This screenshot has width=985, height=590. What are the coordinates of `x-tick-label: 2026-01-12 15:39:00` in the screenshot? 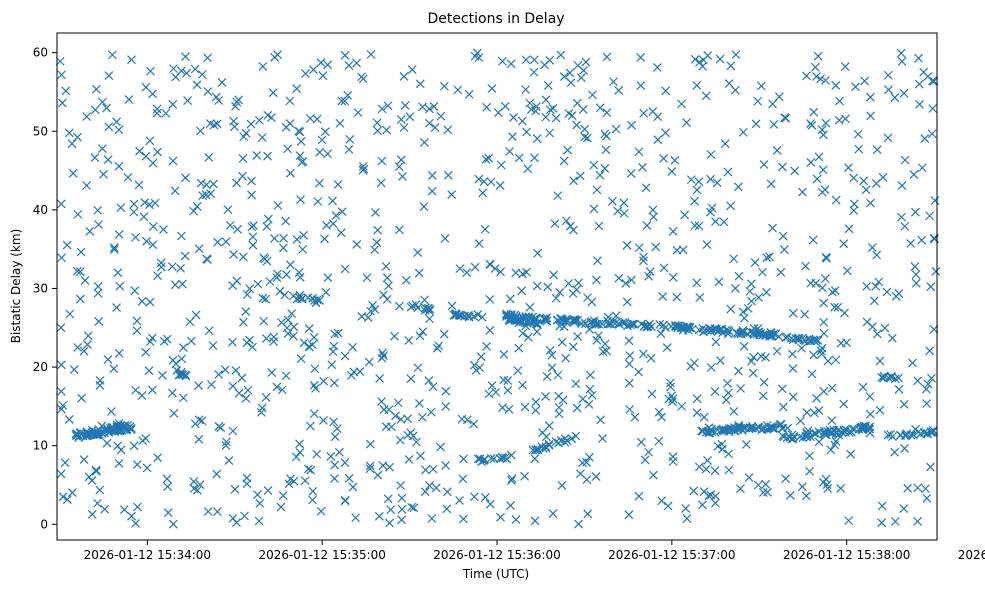 It's located at (971, 555).